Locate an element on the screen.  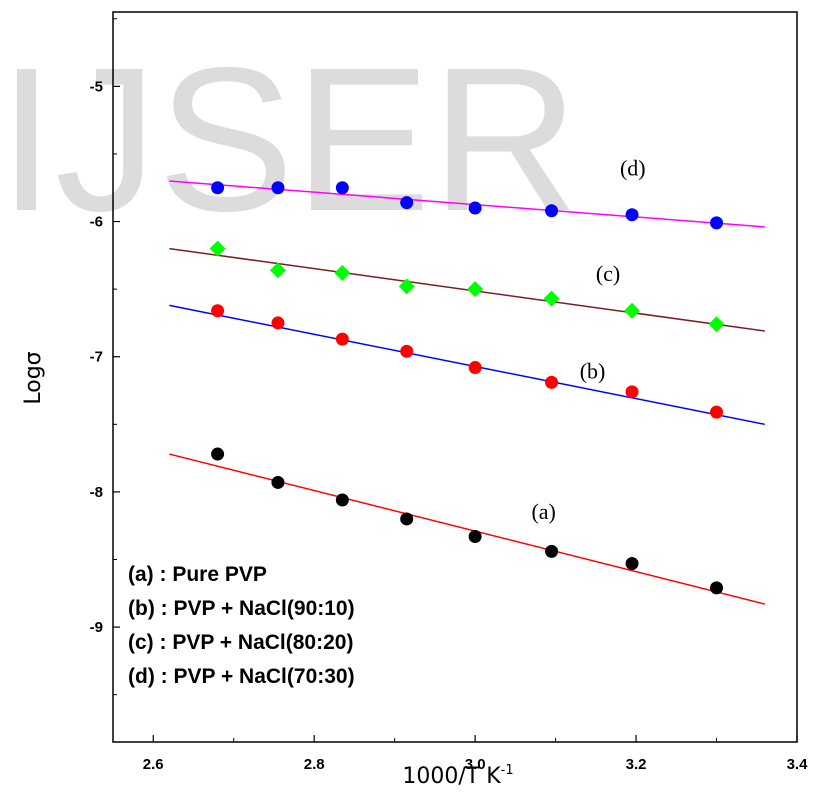
x-axis-title: 1000/T K-1 is located at coordinates (457, 776).